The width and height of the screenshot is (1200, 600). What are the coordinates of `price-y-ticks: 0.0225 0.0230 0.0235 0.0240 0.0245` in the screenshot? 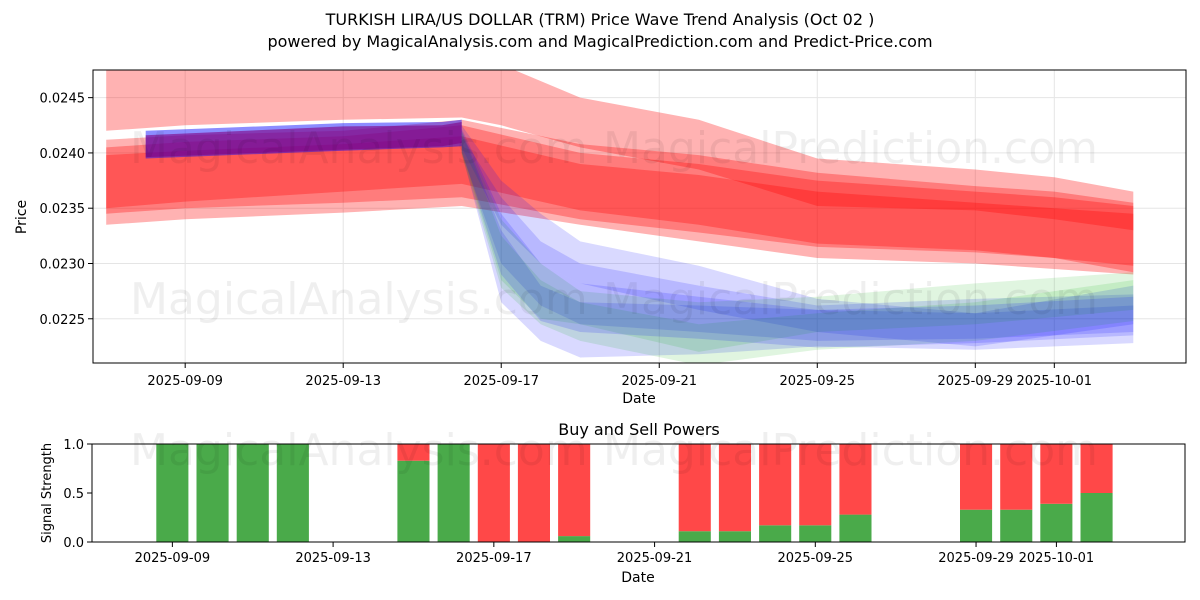 It's located at (66, 210).